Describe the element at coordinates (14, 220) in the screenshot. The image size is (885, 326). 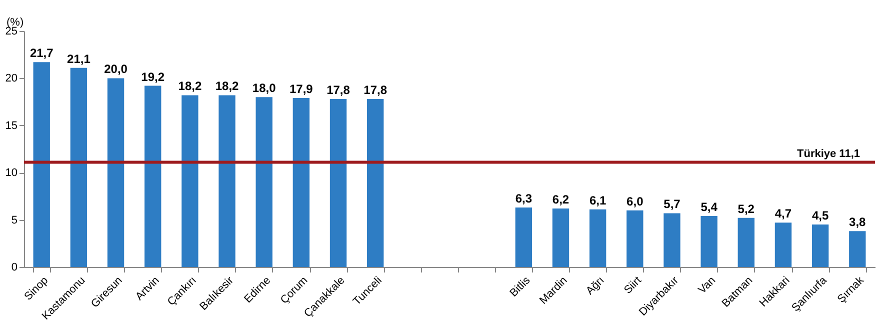
I see `y-tick-label: 5` at that location.